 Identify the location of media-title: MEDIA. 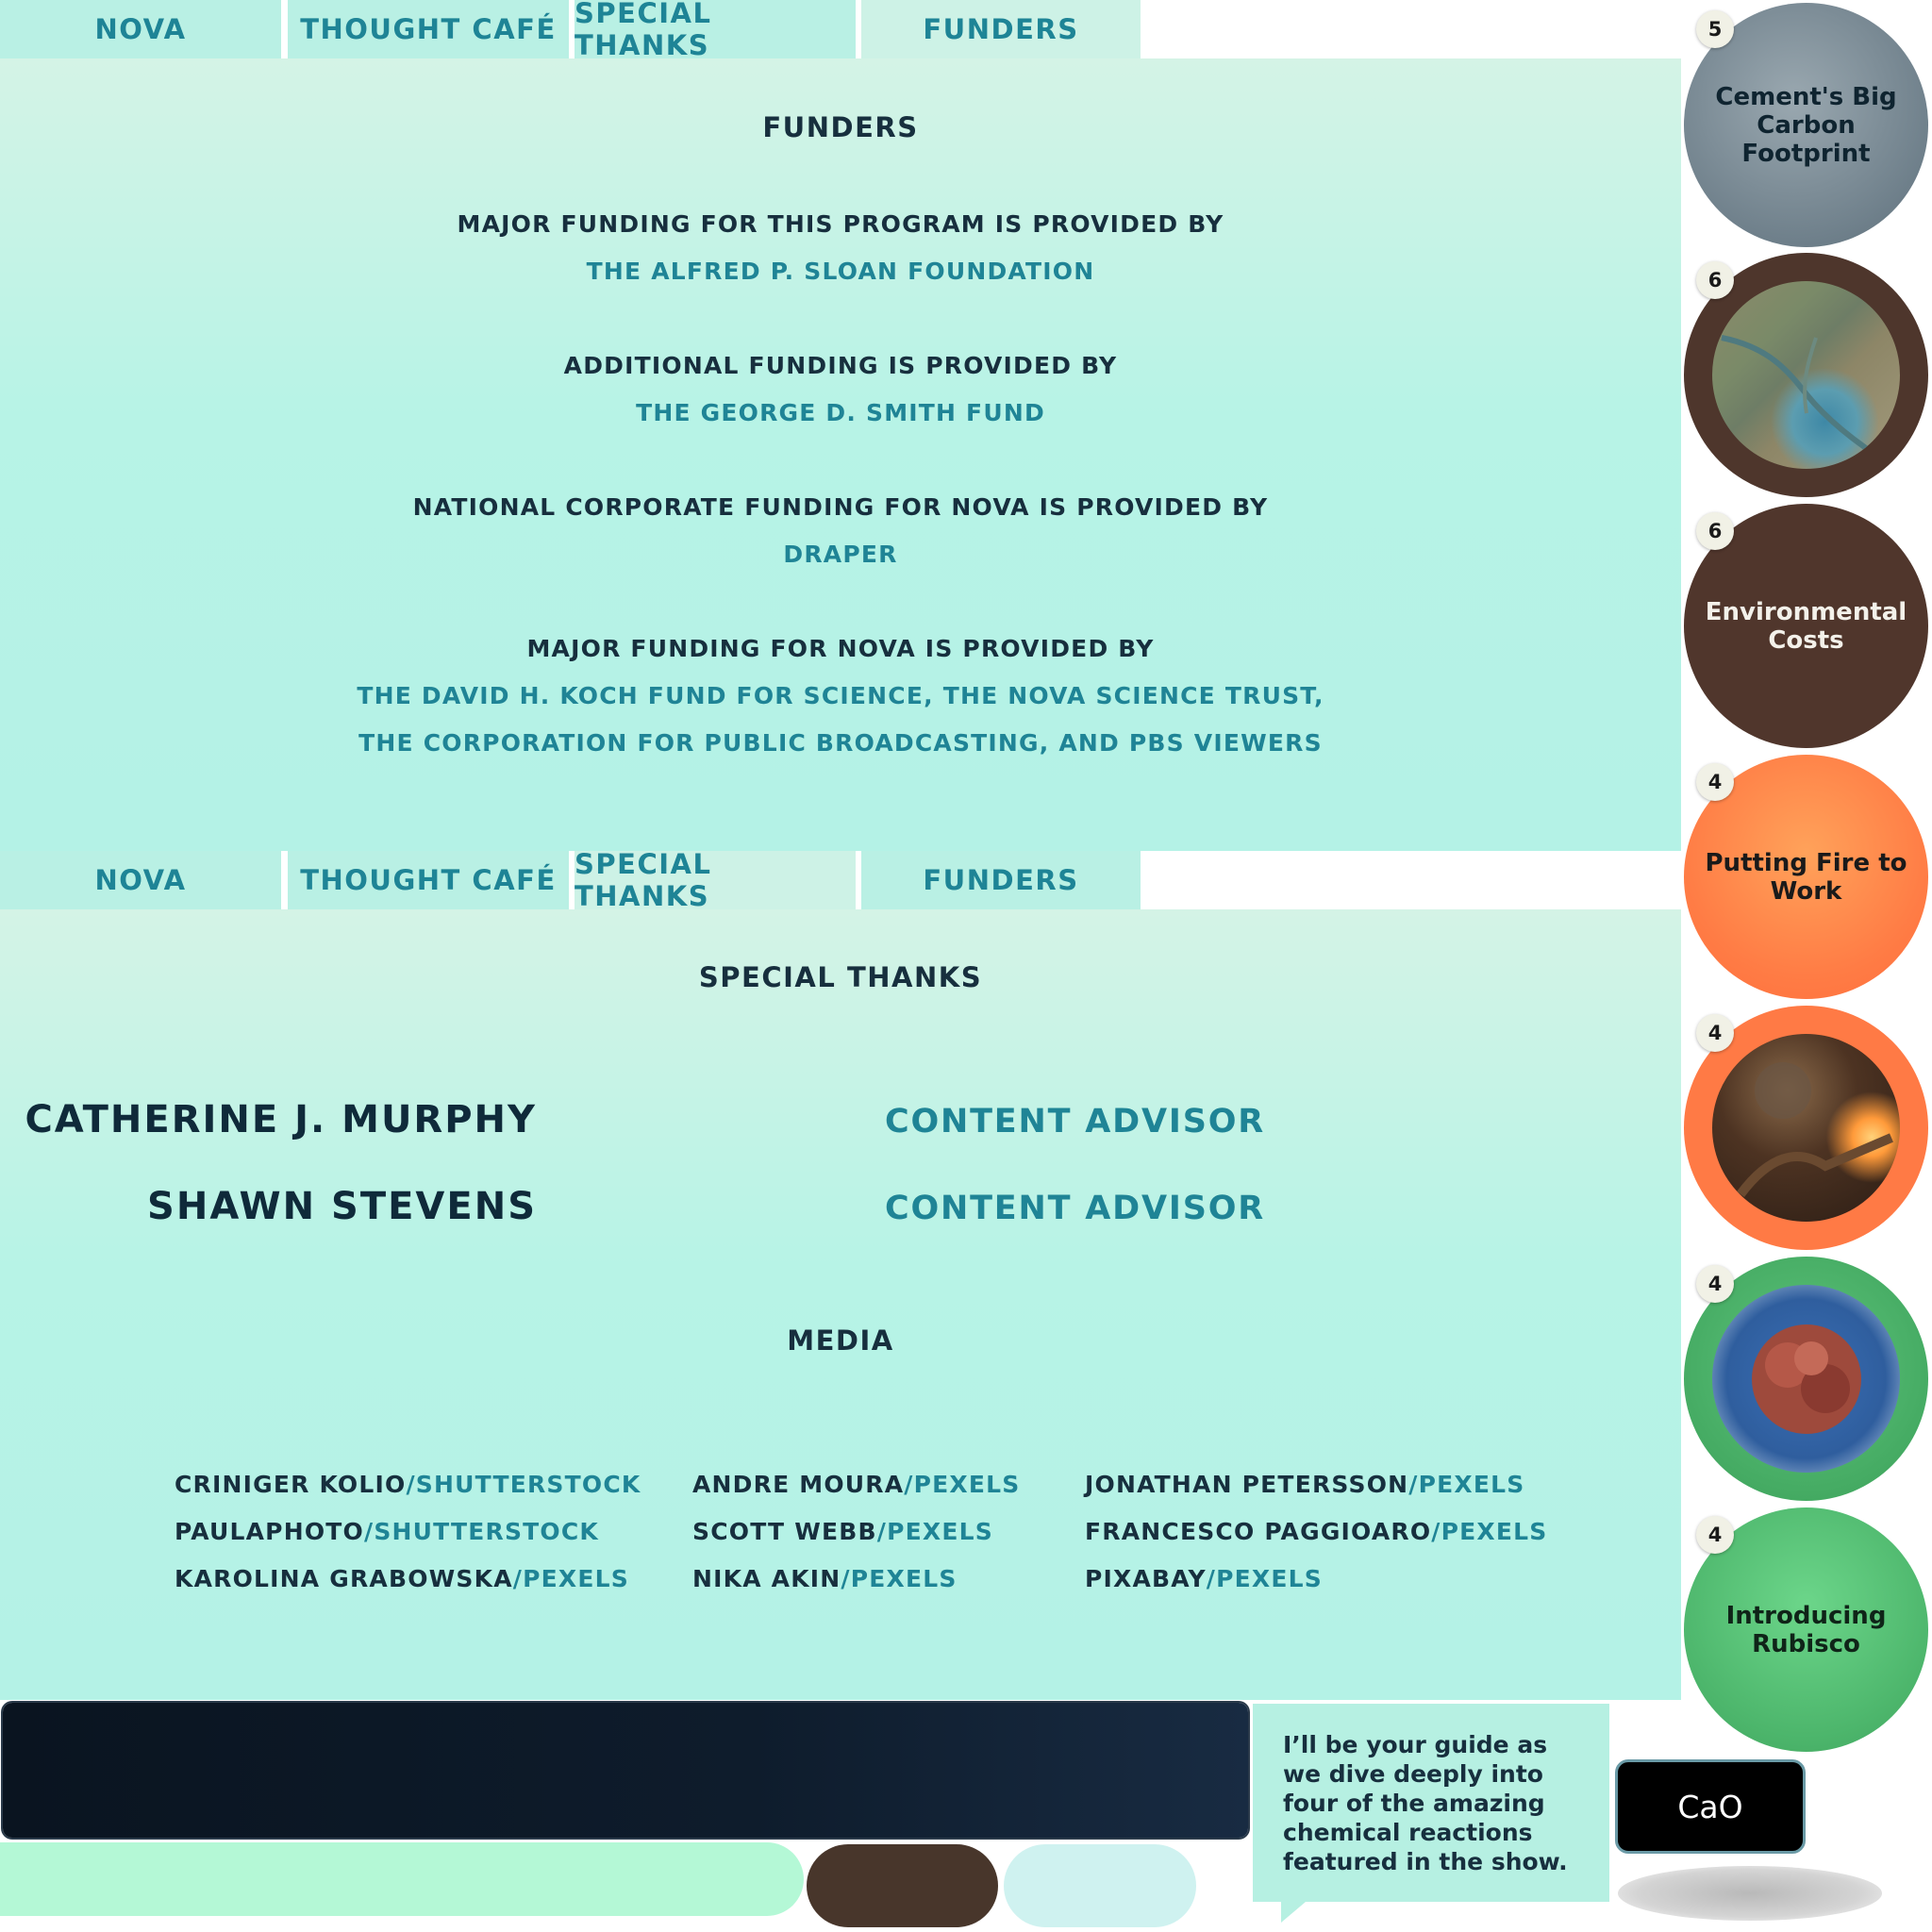
(840, 1341).